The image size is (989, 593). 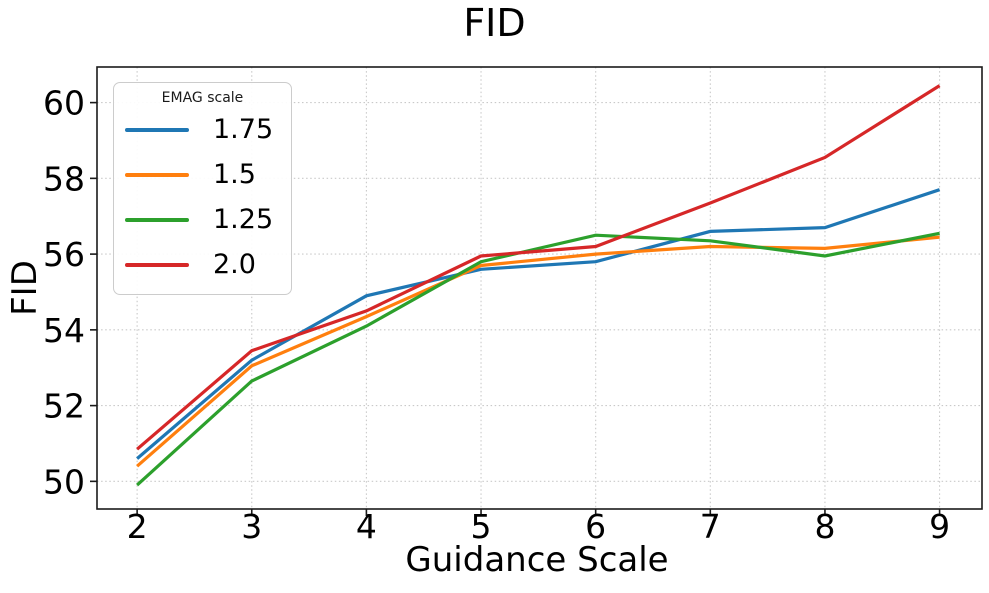 I want to click on y-tick-label: 54, so click(x=64, y=330).